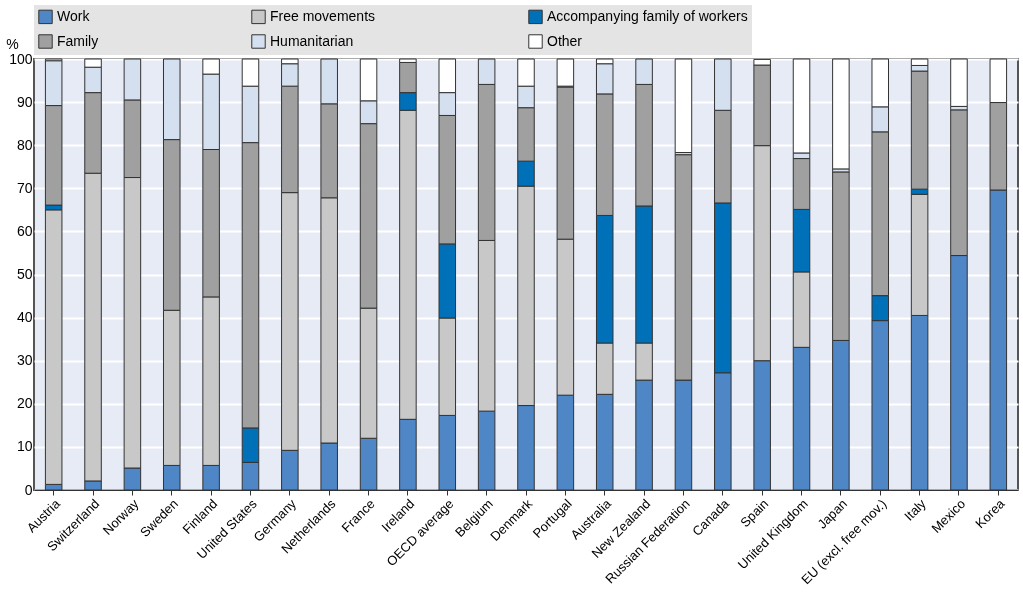 The image size is (1023, 592). Describe the element at coordinates (24, 360) in the screenshot. I see `y-tick-label: 30` at that location.